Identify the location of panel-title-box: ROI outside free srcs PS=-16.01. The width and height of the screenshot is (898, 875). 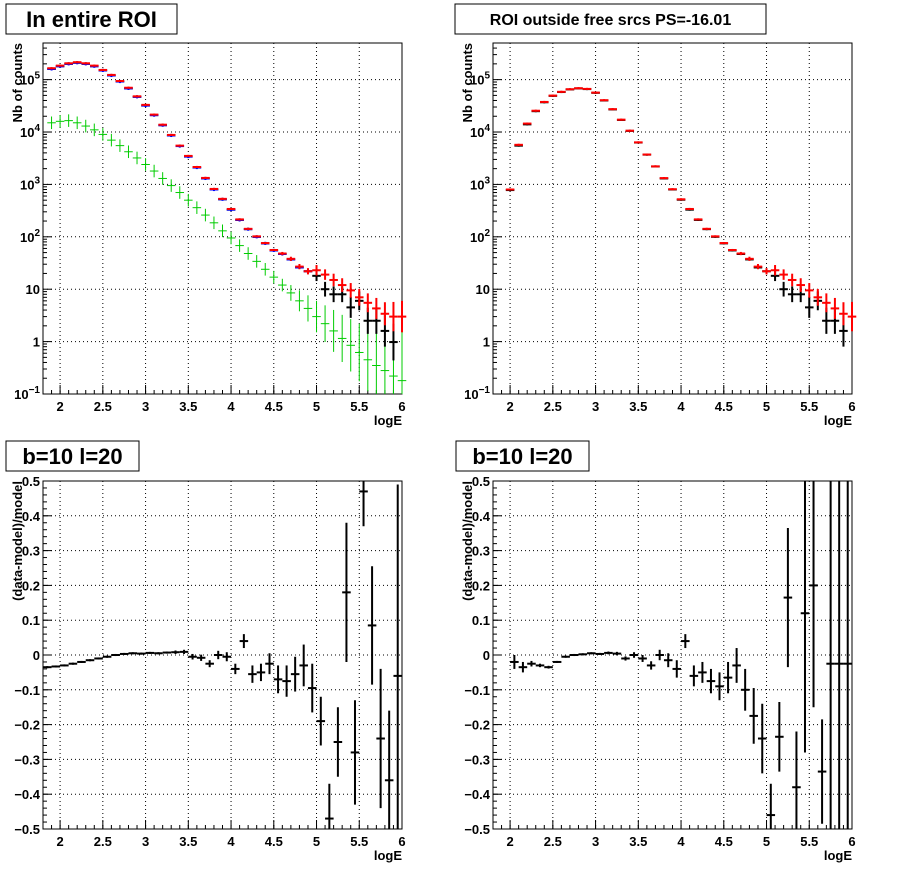
(610, 19).